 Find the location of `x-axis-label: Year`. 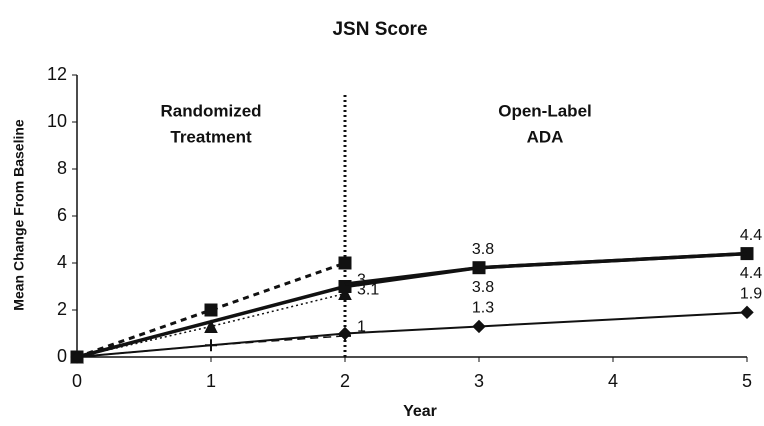

x-axis-label: Year is located at coordinates (420, 411).